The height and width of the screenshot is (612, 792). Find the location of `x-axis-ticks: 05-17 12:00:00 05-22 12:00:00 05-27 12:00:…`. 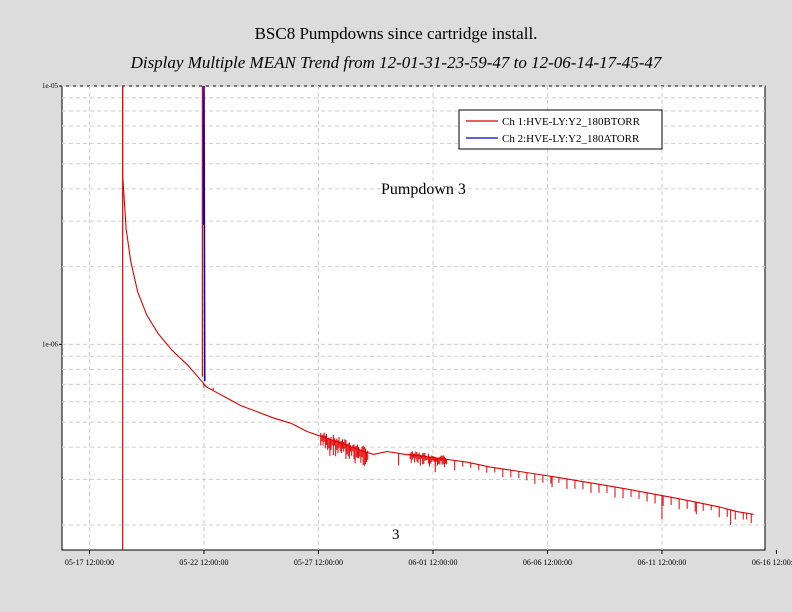

x-axis-ticks: 05-17 12:00:00 05-22 12:00:00 05-27 12:00:… is located at coordinates (428, 558).